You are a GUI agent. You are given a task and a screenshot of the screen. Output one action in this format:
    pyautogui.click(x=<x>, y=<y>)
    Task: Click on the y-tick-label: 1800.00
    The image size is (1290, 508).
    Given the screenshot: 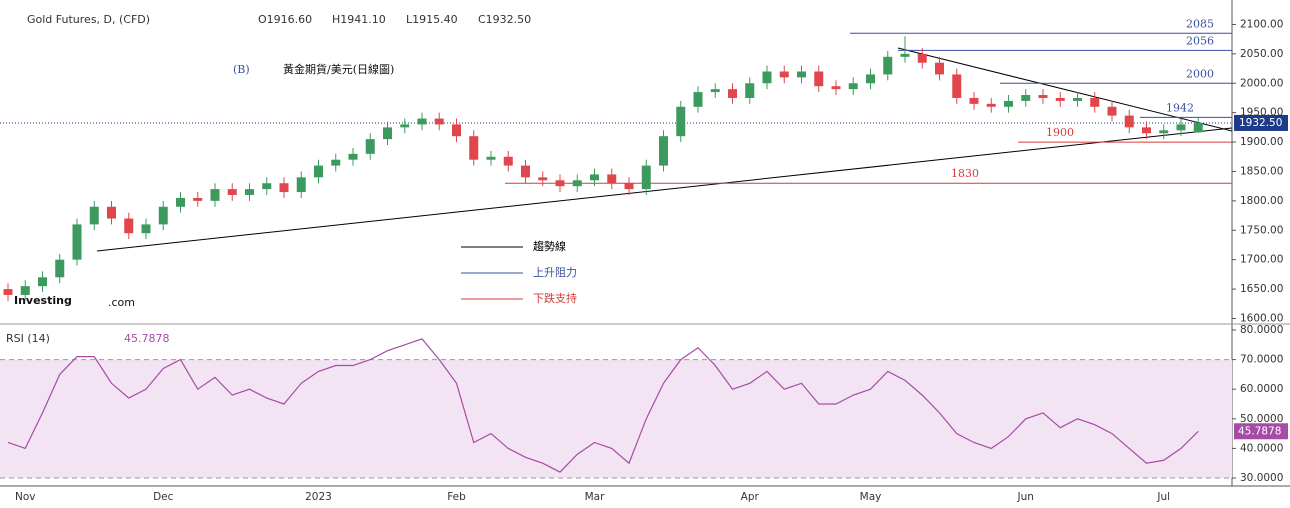 What is the action you would take?
    pyautogui.click(x=1261, y=201)
    